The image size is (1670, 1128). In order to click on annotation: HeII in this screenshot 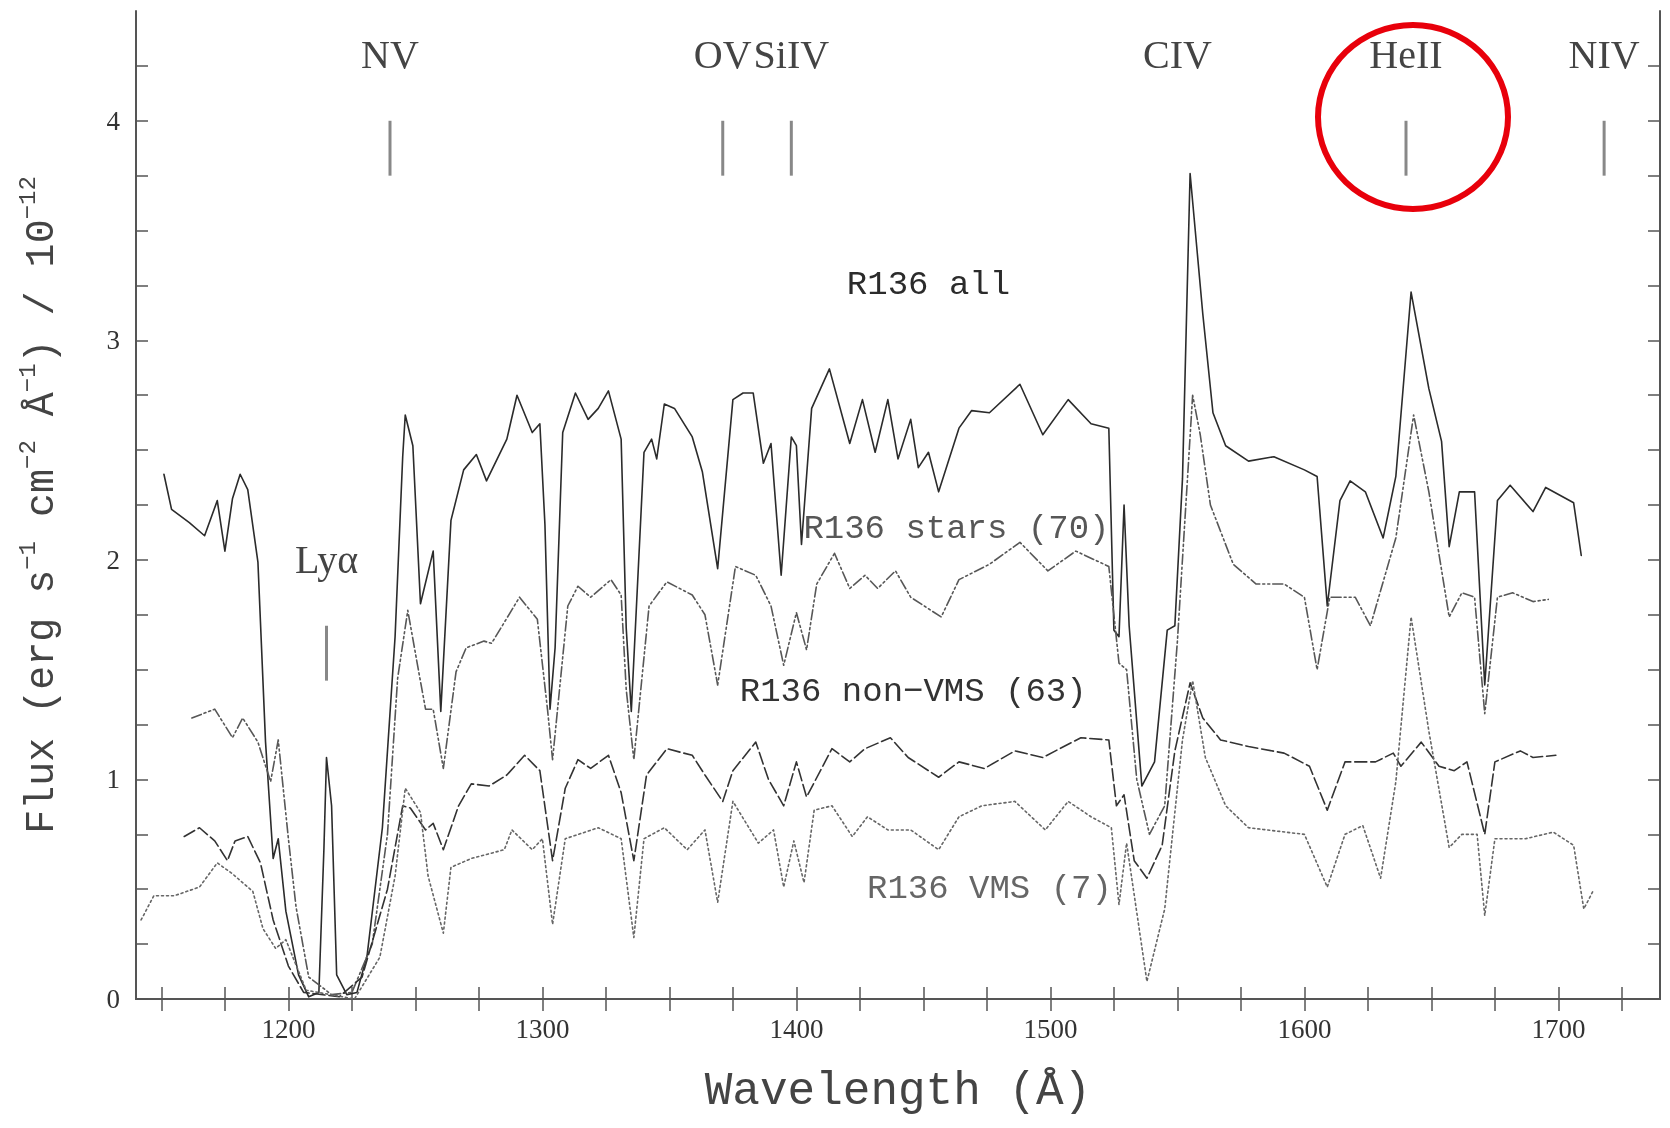, I will do `click(1406, 55)`.